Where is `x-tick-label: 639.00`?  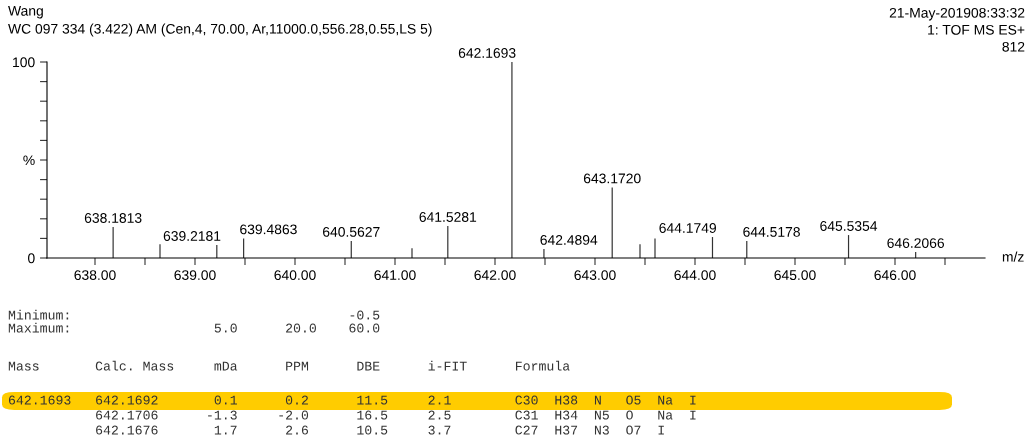
x-tick-label: 639.00 is located at coordinates (195, 275).